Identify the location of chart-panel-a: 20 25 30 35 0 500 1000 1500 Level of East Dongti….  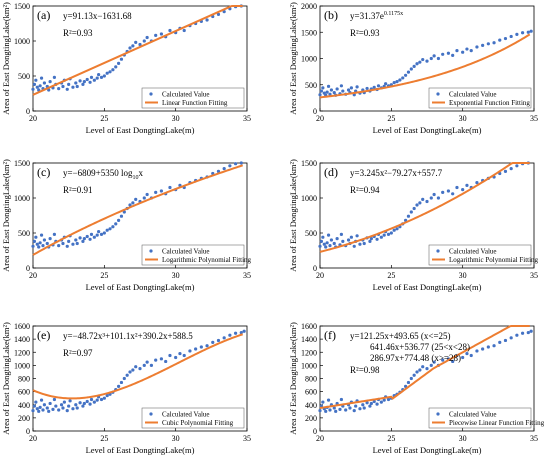
(126, 68).